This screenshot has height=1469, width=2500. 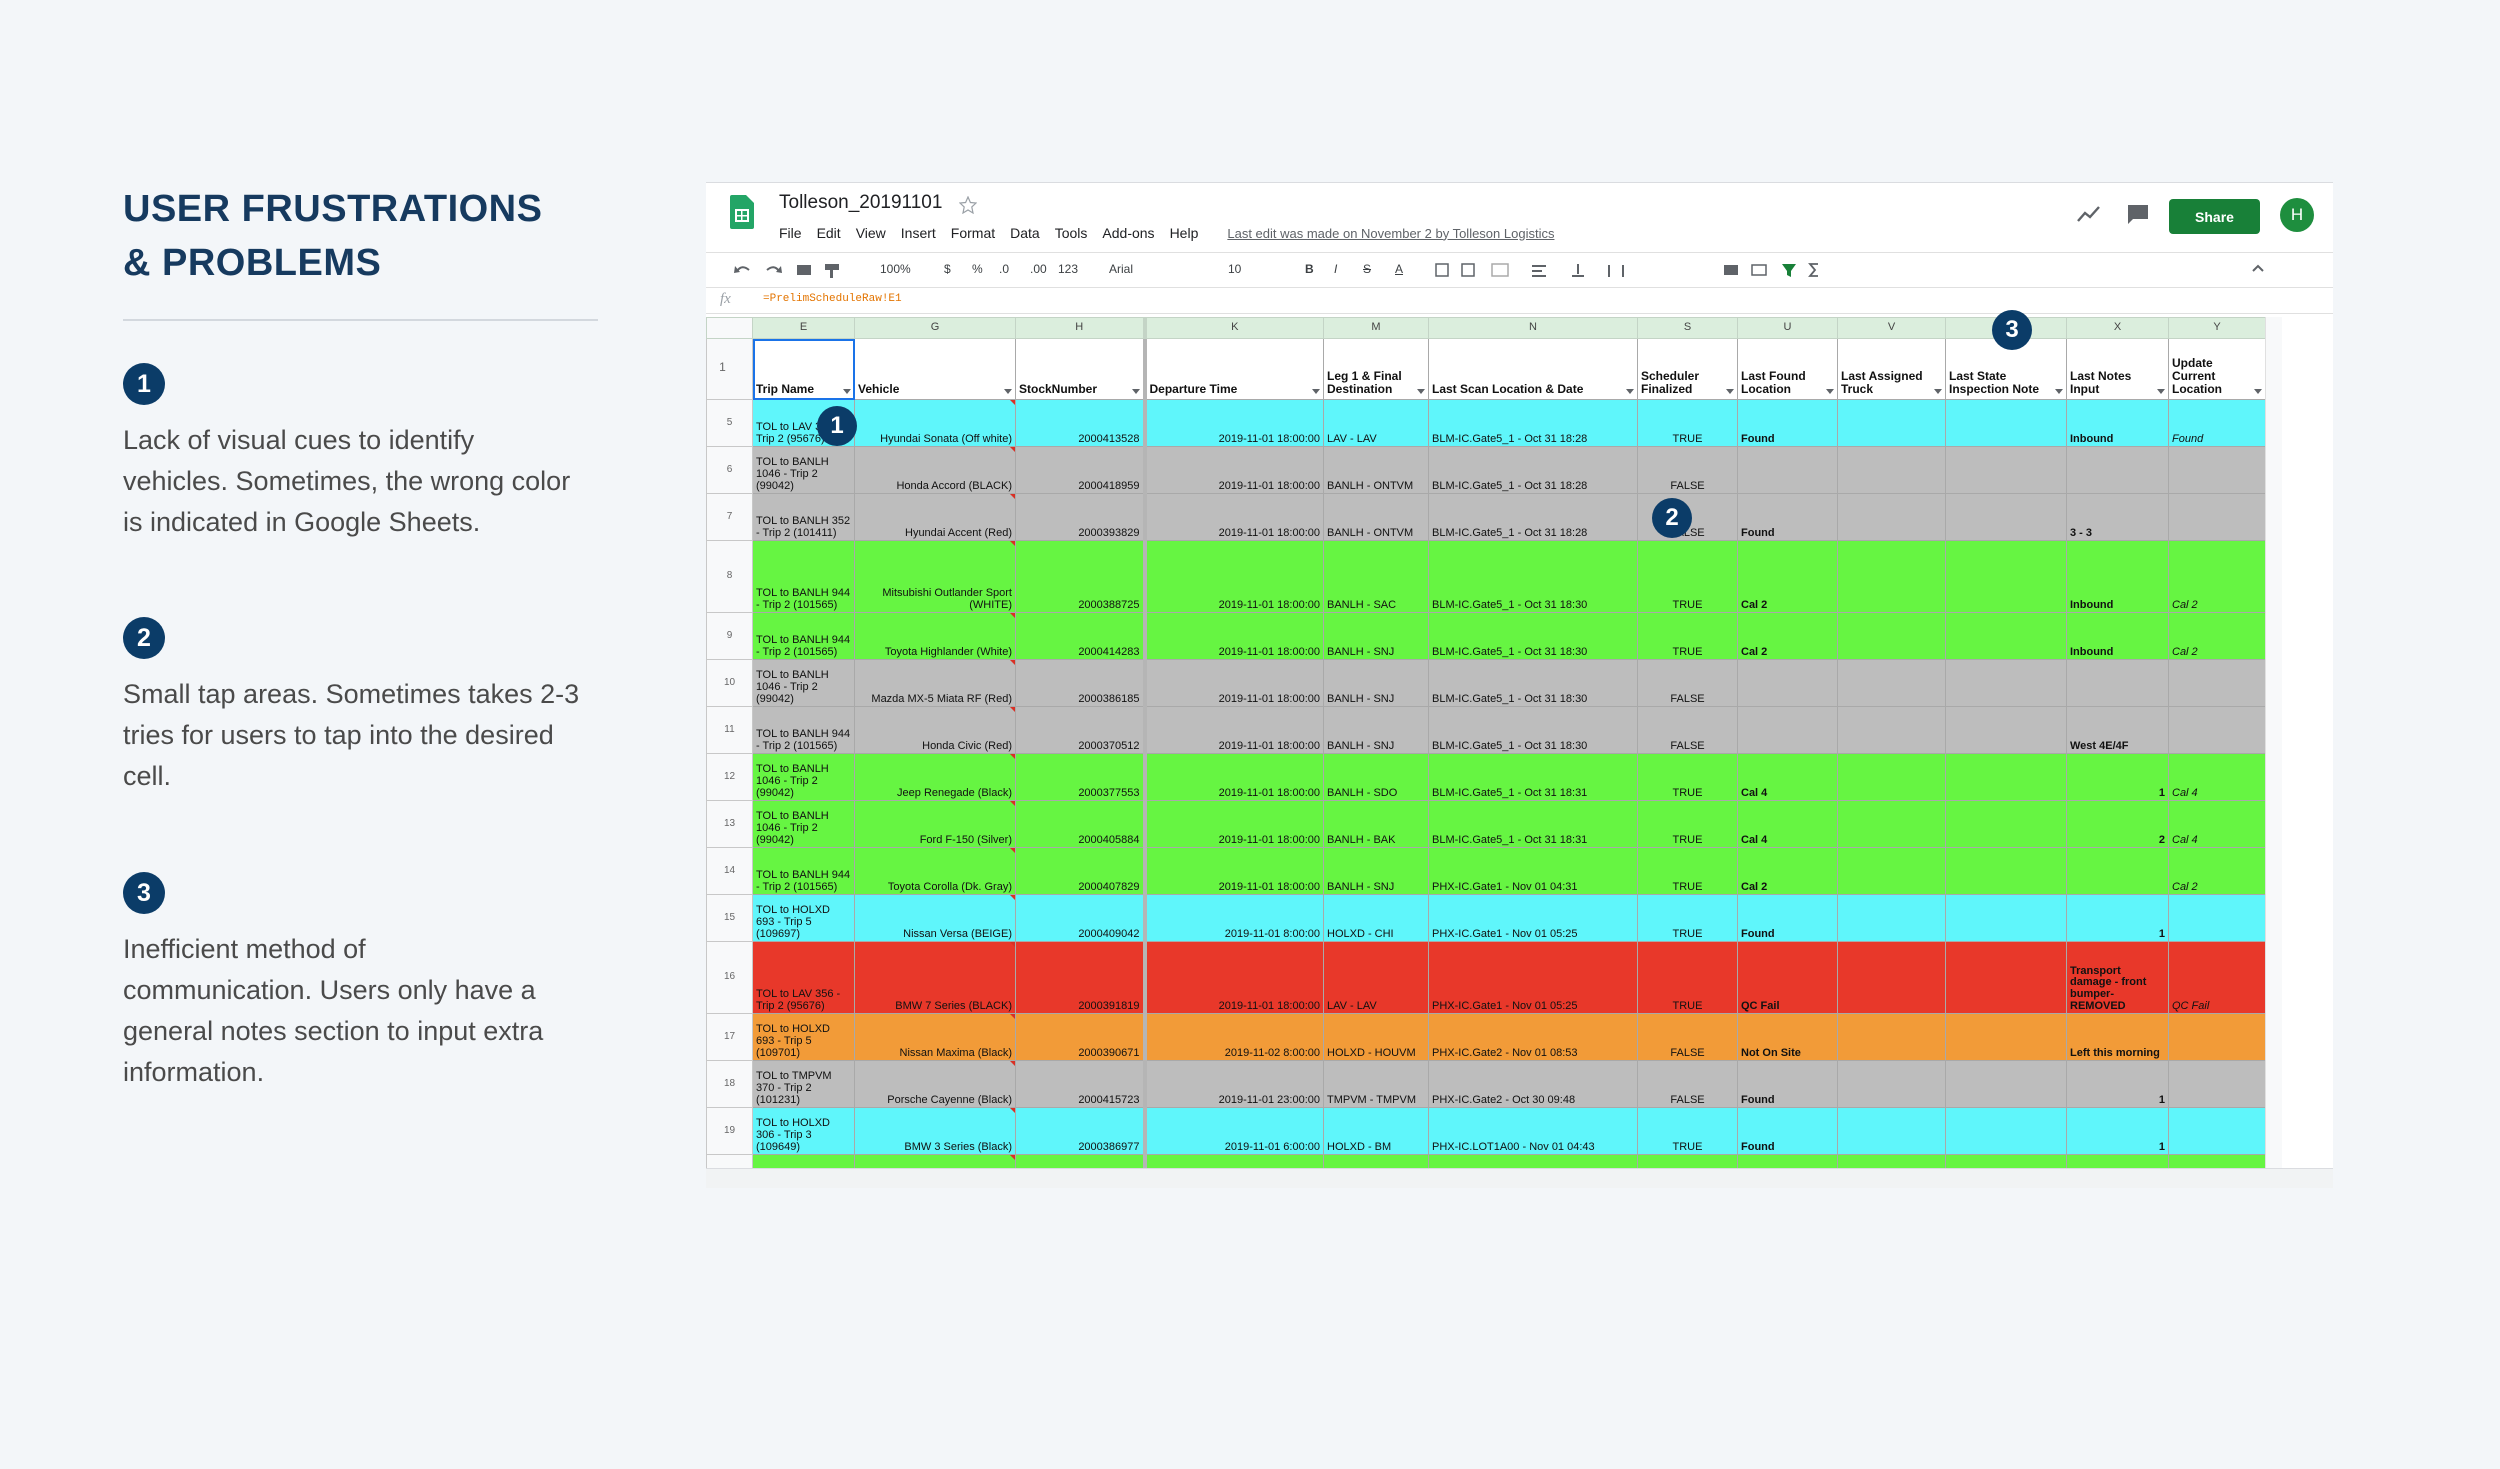 What do you see at coordinates (1081, 636) in the screenshot?
I see `cell: 2000414283` at bounding box center [1081, 636].